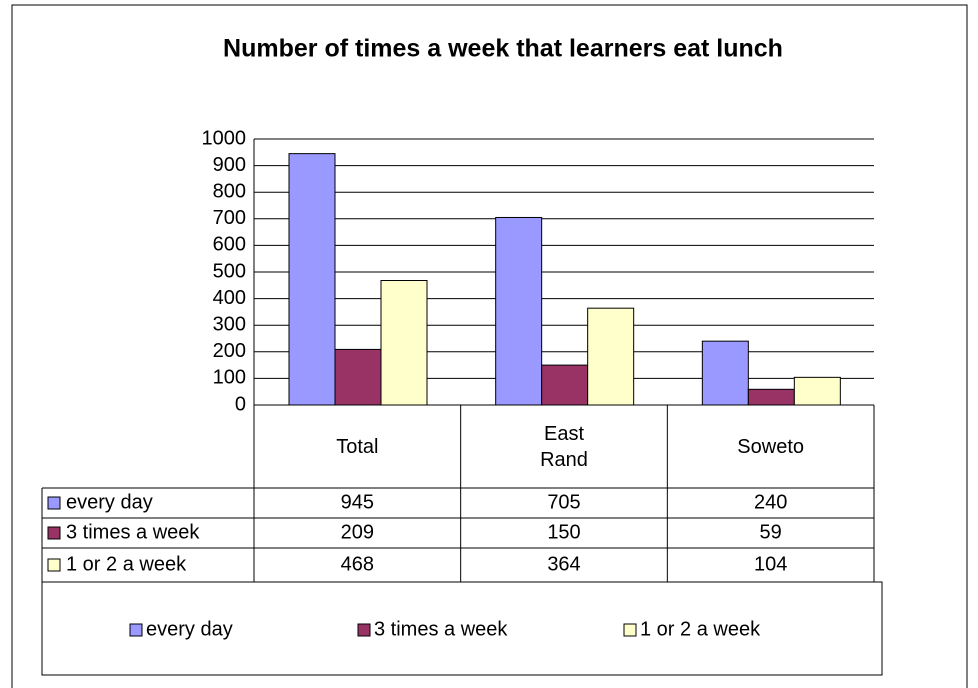 This screenshot has width=978, height=688. What do you see at coordinates (357, 532) in the screenshot?
I see `table-value: 209` at bounding box center [357, 532].